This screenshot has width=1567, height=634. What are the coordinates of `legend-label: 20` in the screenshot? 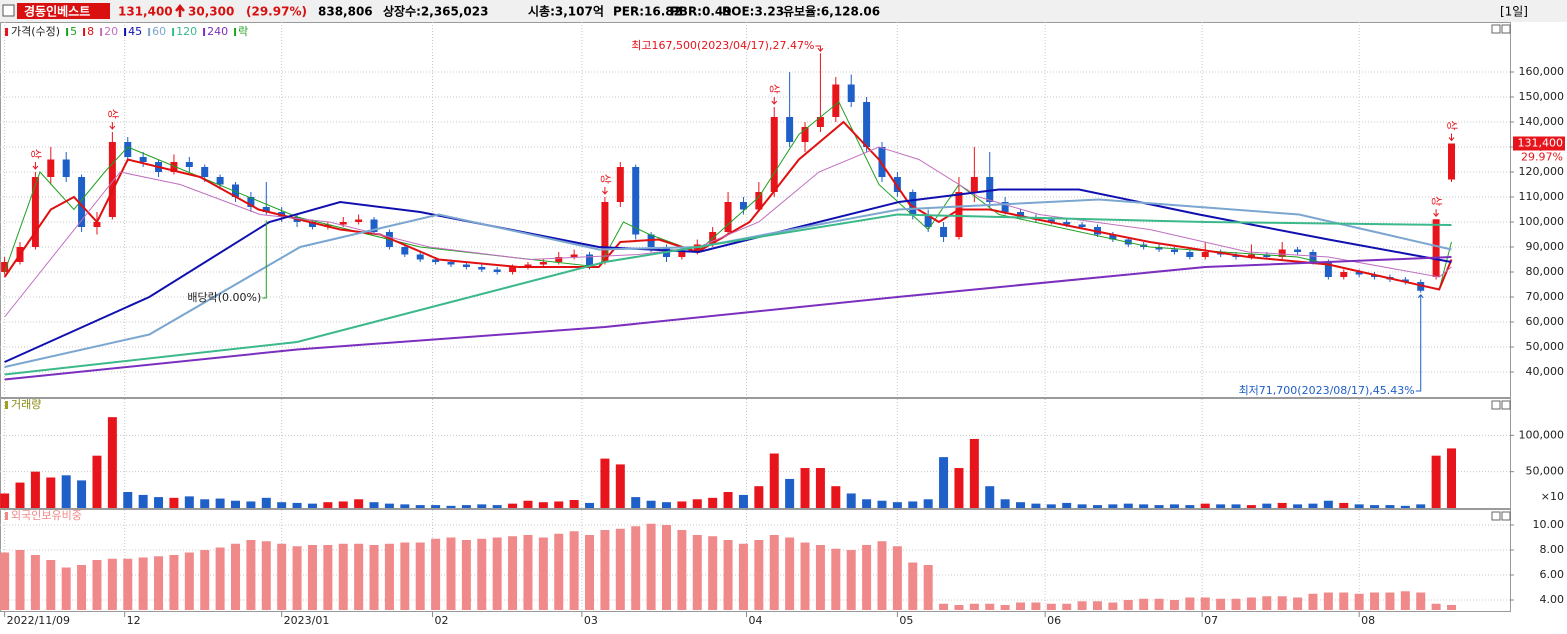 It's located at (111, 31).